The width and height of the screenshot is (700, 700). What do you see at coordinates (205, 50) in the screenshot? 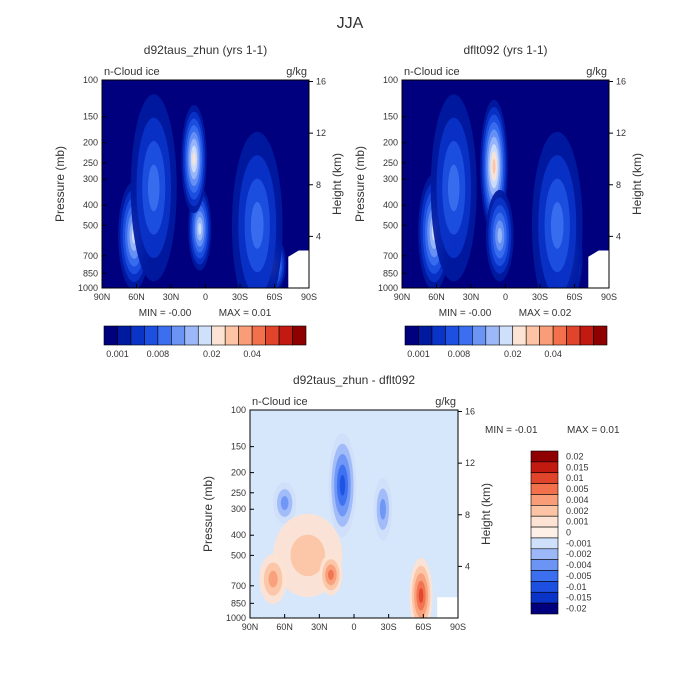
I see `panel-title: d92taus_zhun (yrs 1-1)` at bounding box center [205, 50].